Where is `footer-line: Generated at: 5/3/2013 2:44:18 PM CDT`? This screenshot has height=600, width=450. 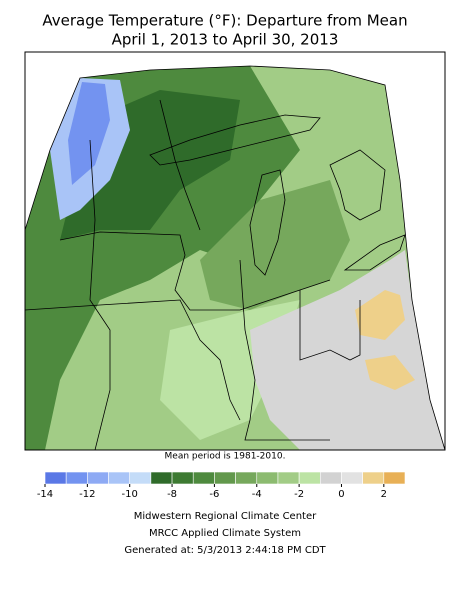 footer-line: Generated at: 5/3/2013 2:44:18 PM CDT is located at coordinates (225, 550).